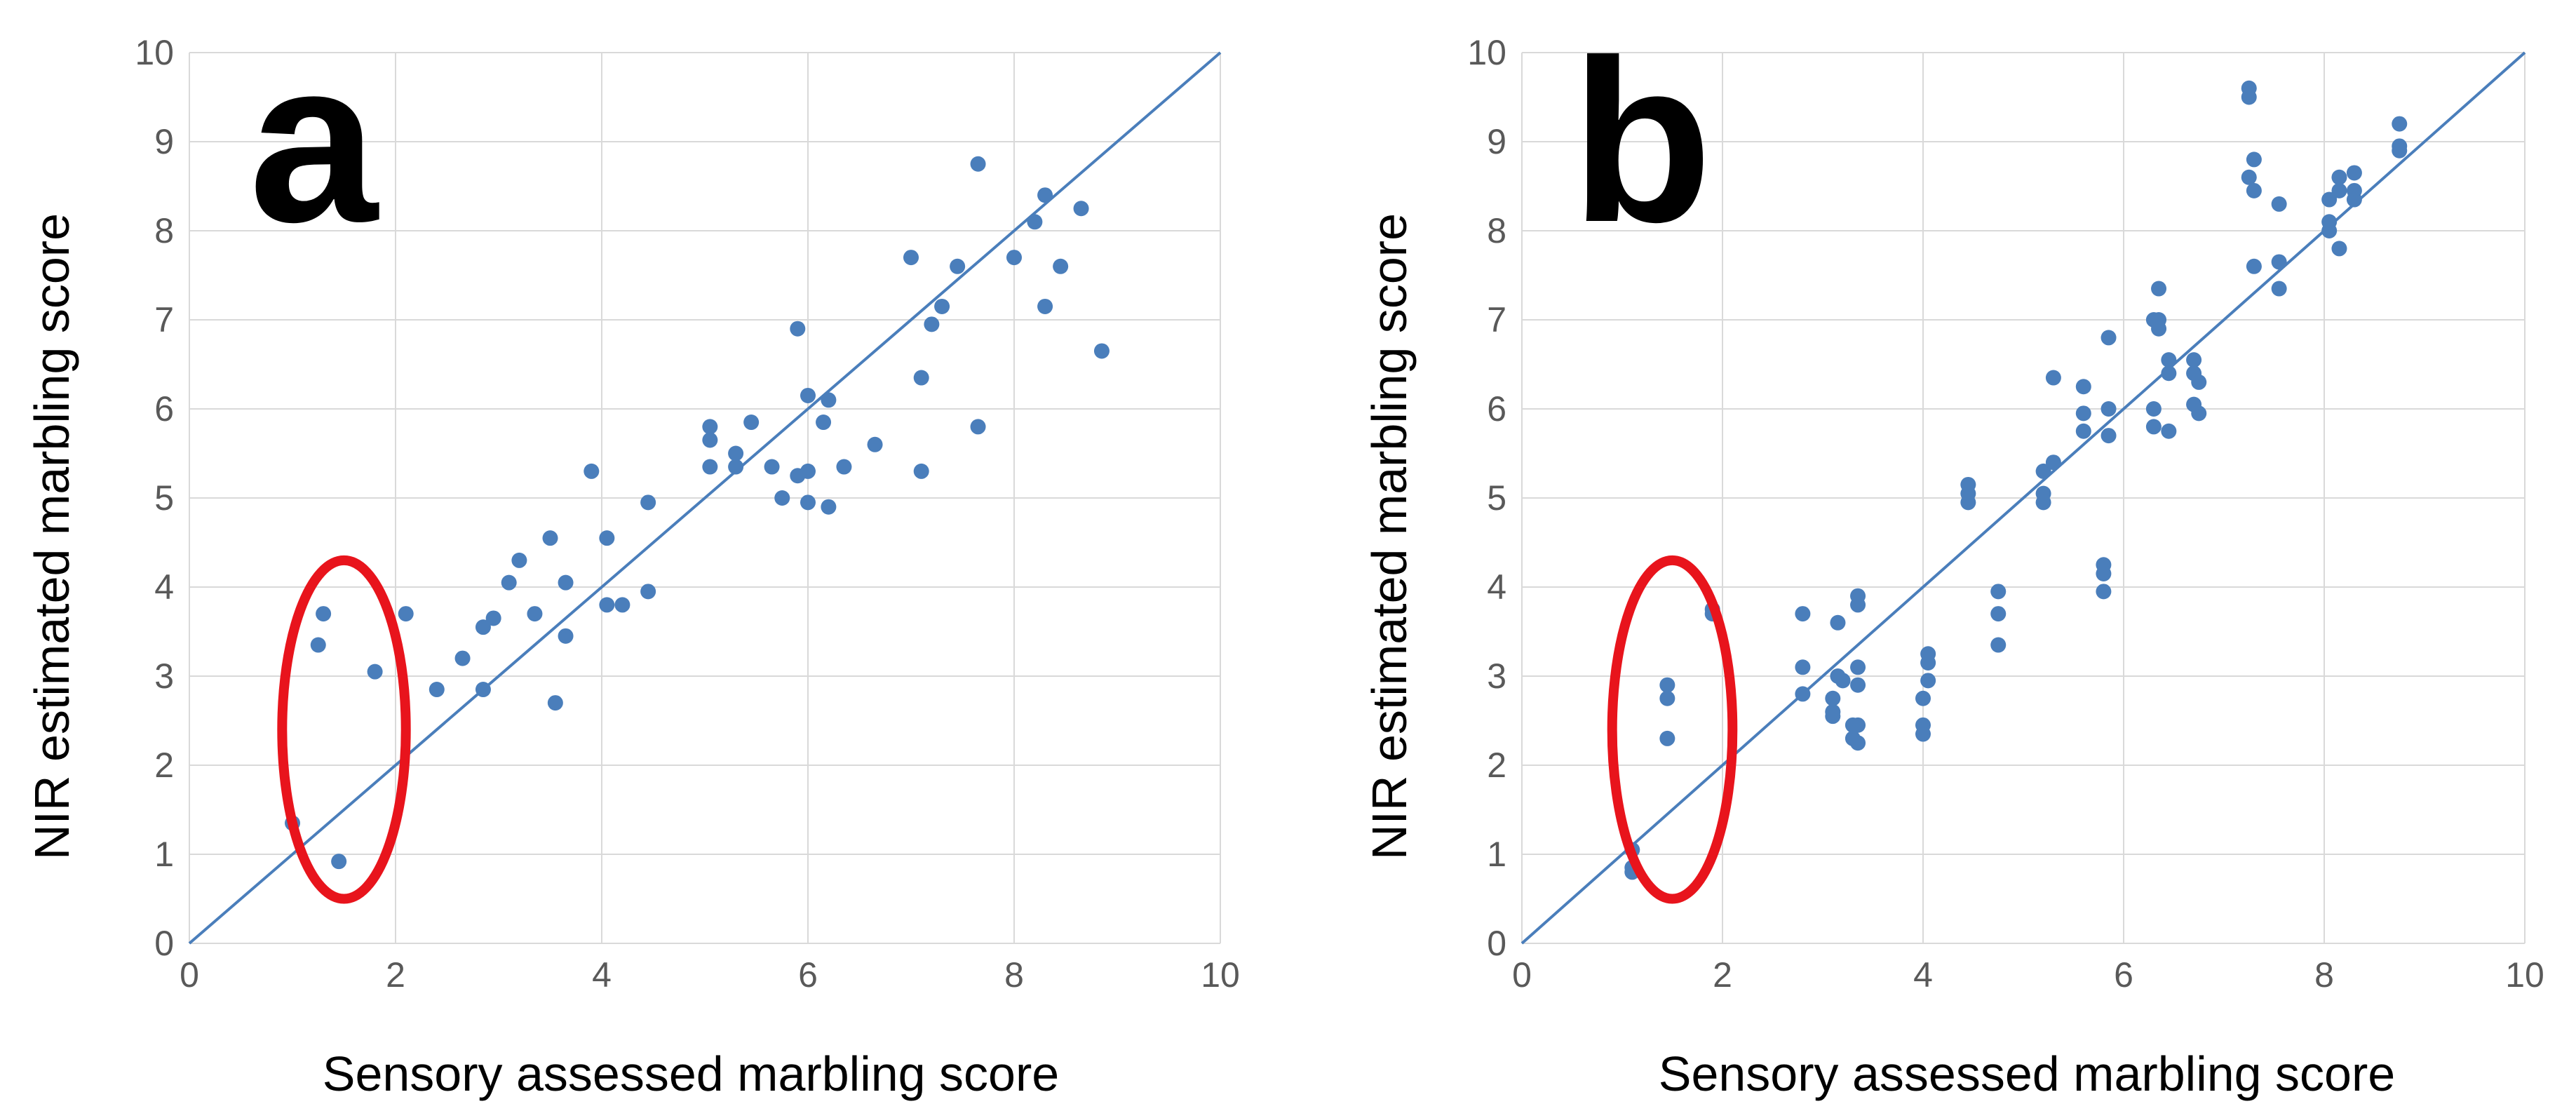 This screenshot has width=2576, height=1118. Describe the element at coordinates (1486, 52) in the screenshot. I see `y-tick-label-b: 10` at that location.